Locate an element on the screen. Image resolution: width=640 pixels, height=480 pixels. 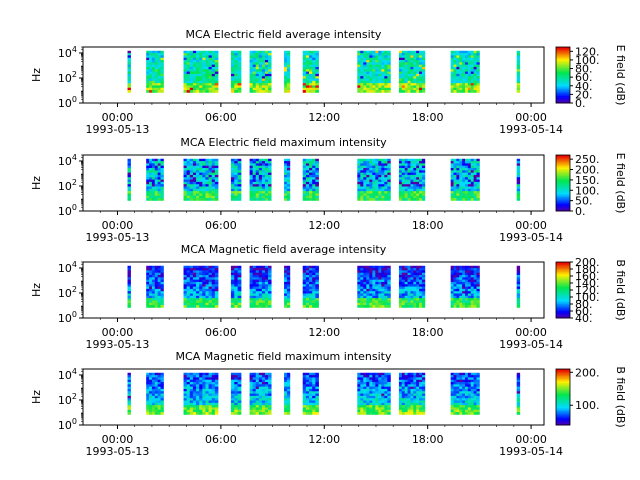
x-tick-date: 1993-05-14 is located at coordinates (531, 344).